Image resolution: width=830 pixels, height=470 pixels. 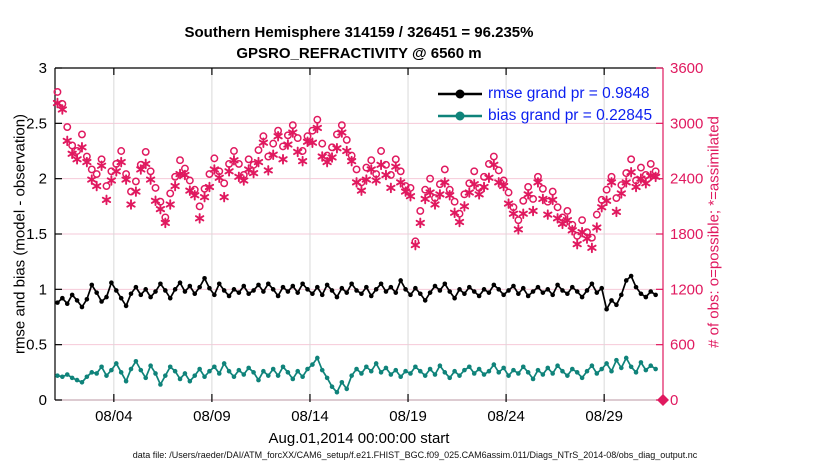 What do you see at coordinates (43, 400) in the screenshot?
I see `y-left-tick-label: 0` at bounding box center [43, 400].